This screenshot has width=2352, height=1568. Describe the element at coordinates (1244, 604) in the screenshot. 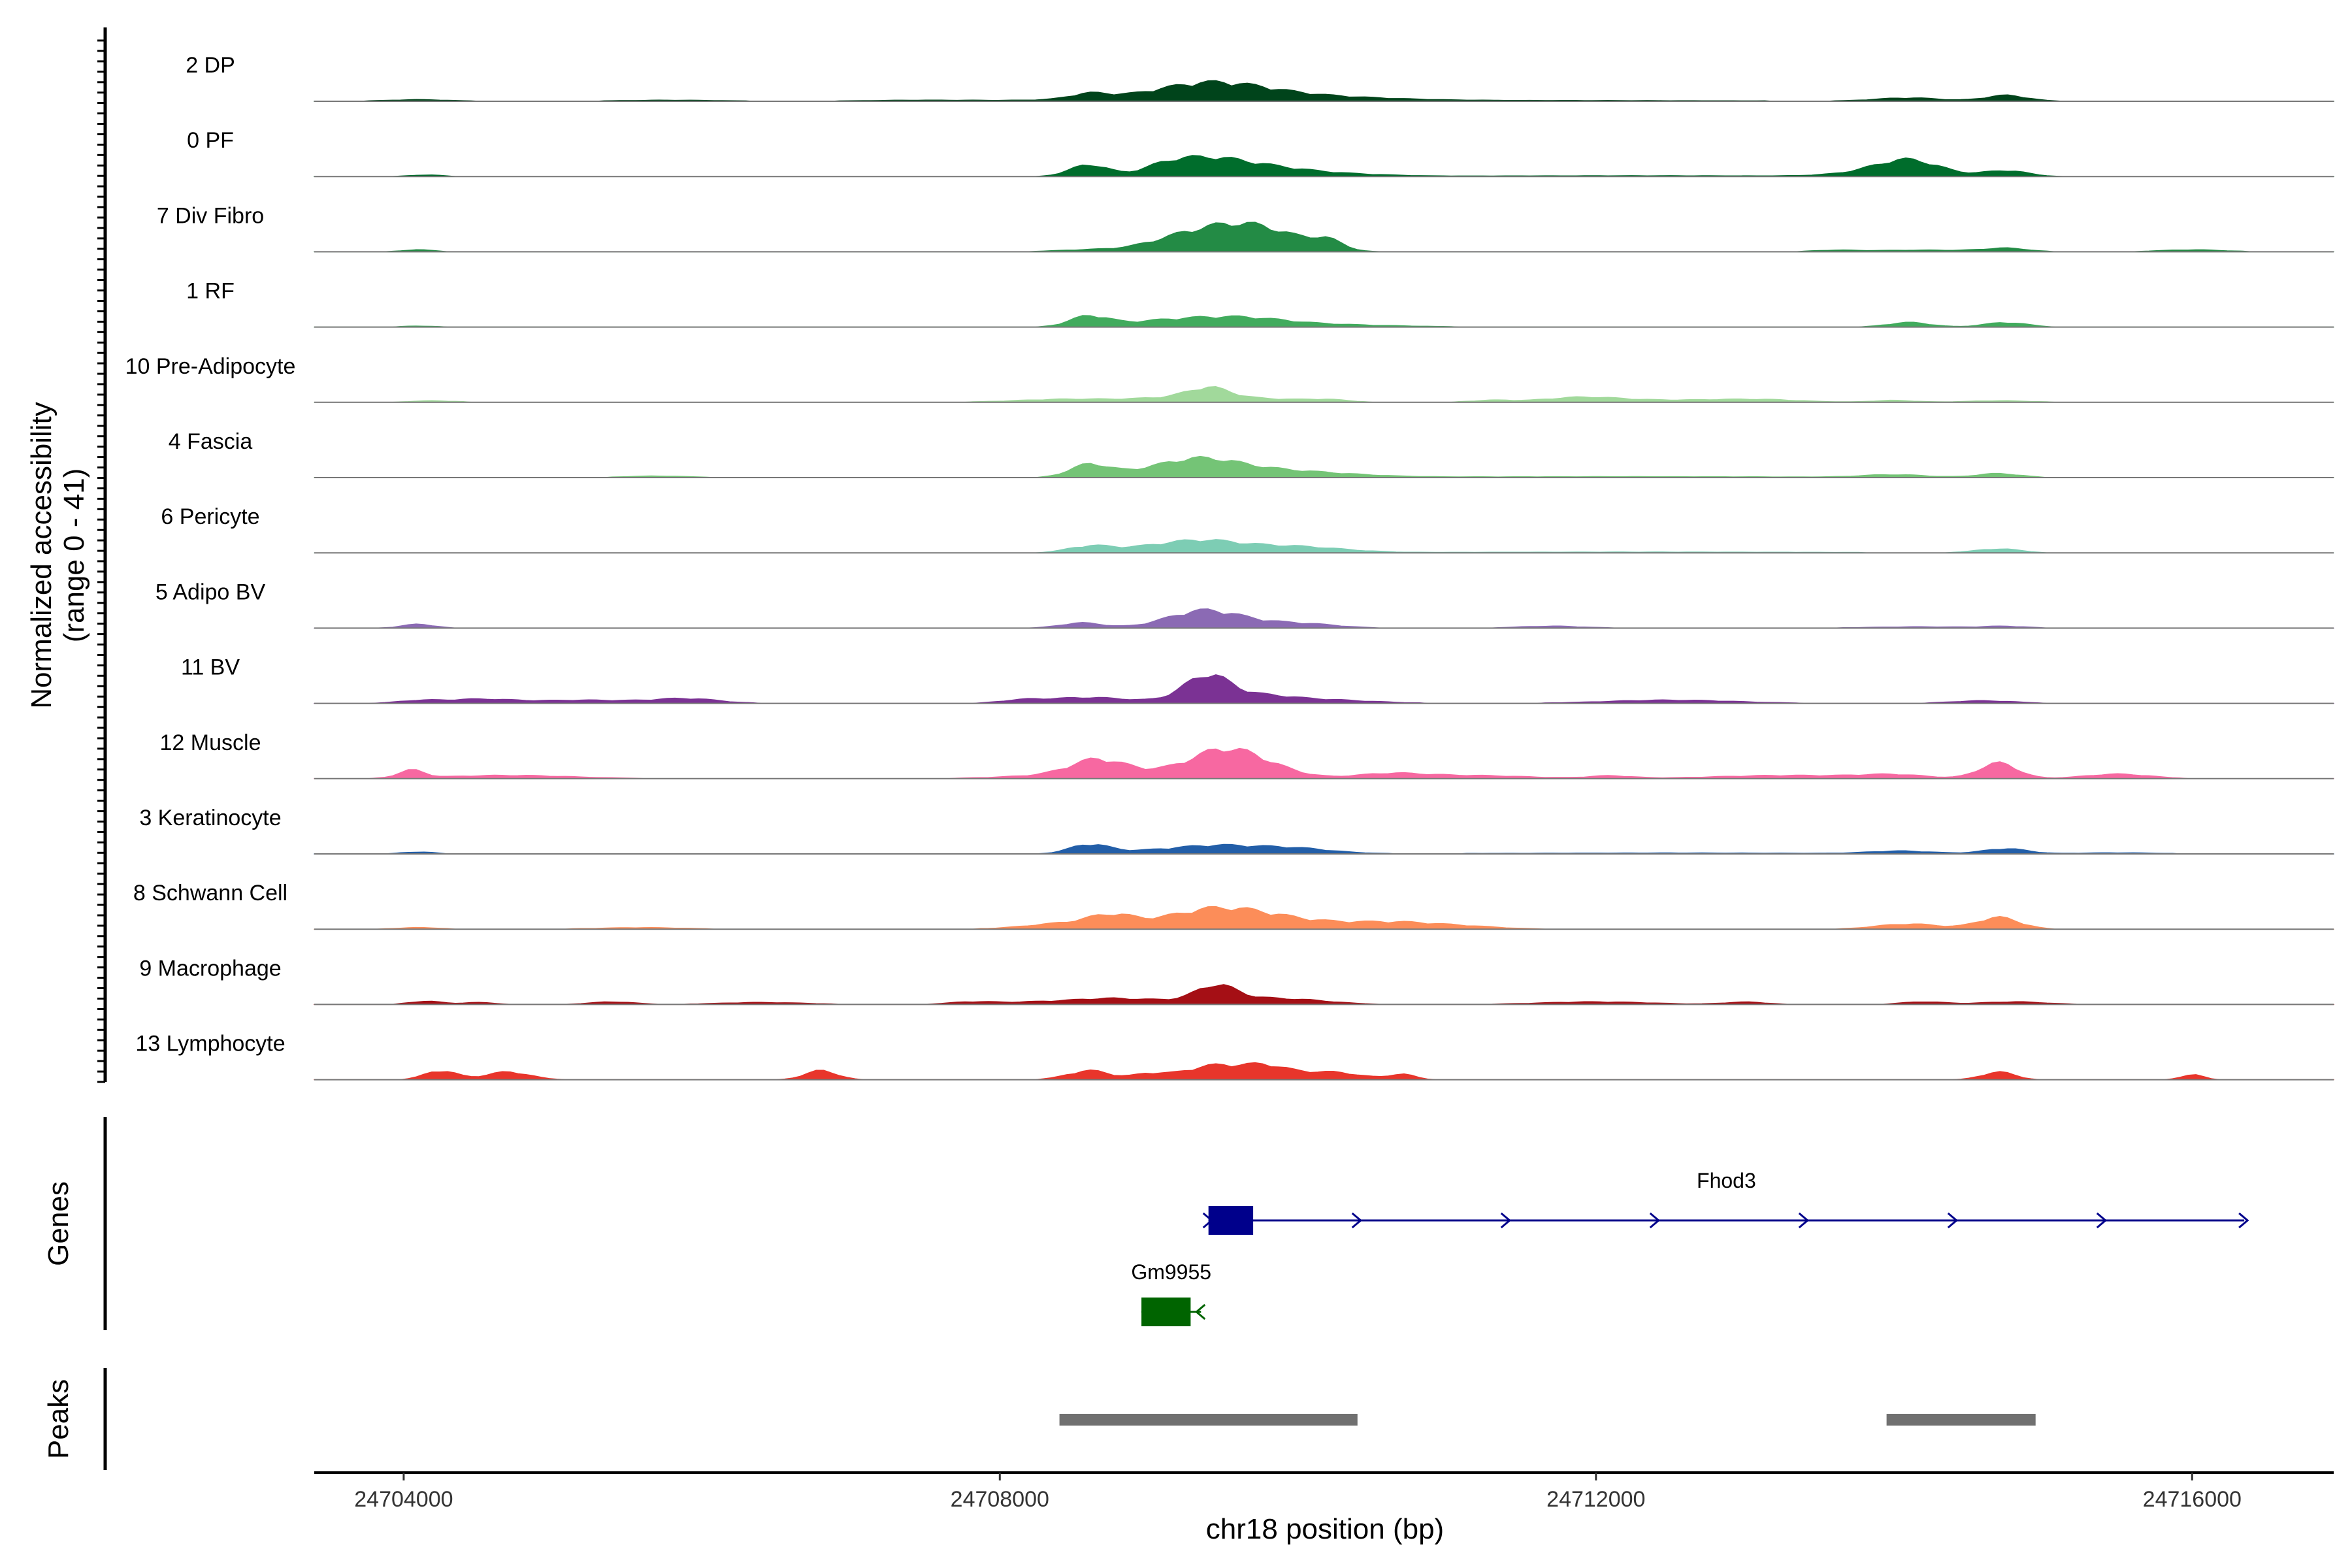

I see `track-5-adipo-bv: 5 Adipo BV` at that location.